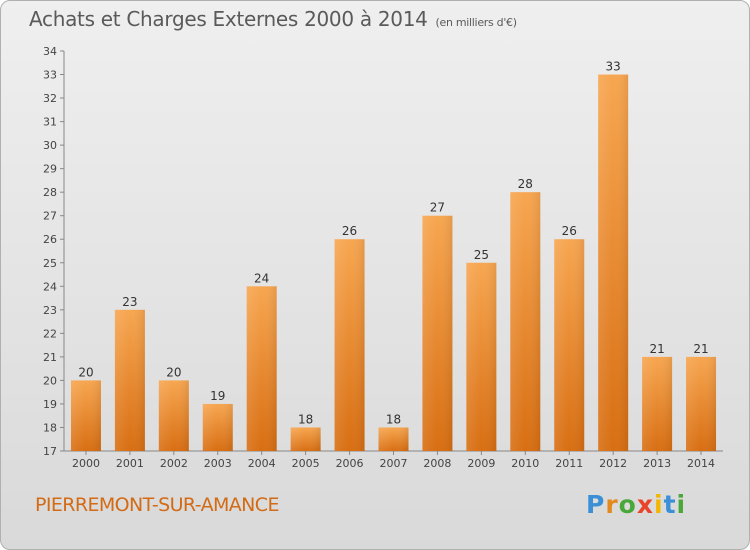 The width and height of the screenshot is (750, 550). Describe the element at coordinates (50, 451) in the screenshot. I see `y-tick-label: 17` at that location.